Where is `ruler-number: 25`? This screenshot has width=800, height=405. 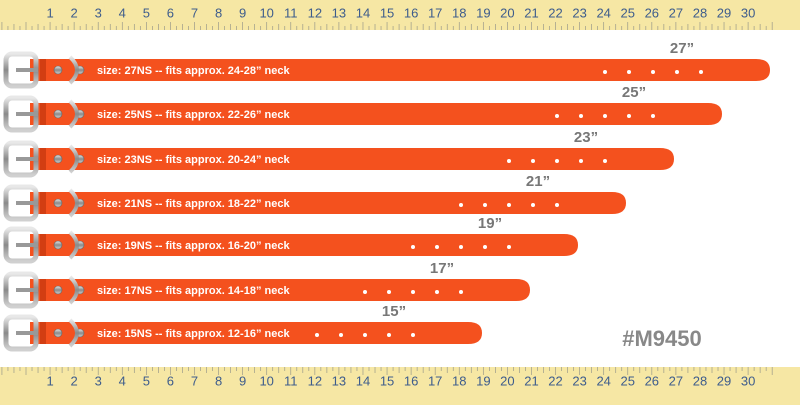 ruler-number: 25 is located at coordinates (628, 380).